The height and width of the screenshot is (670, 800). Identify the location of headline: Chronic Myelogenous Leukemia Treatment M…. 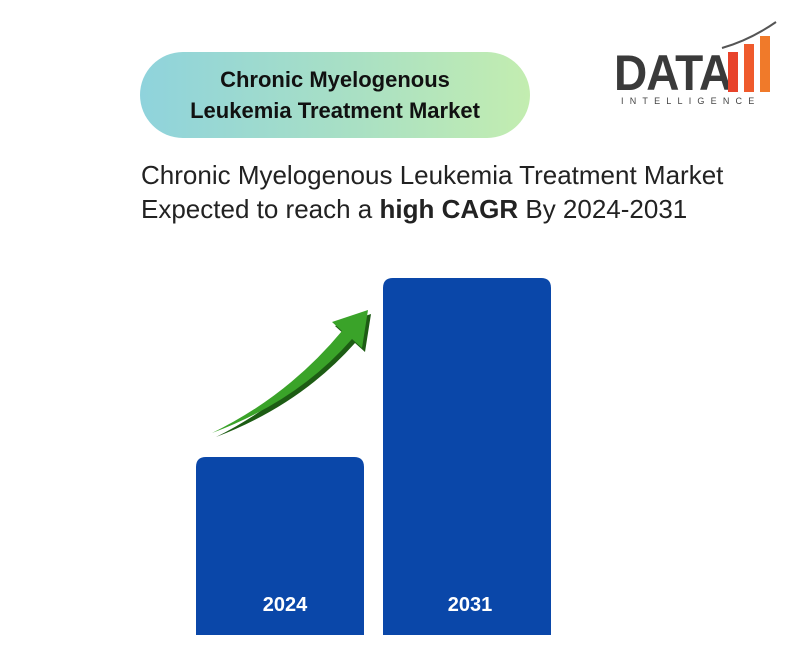
(451, 192).